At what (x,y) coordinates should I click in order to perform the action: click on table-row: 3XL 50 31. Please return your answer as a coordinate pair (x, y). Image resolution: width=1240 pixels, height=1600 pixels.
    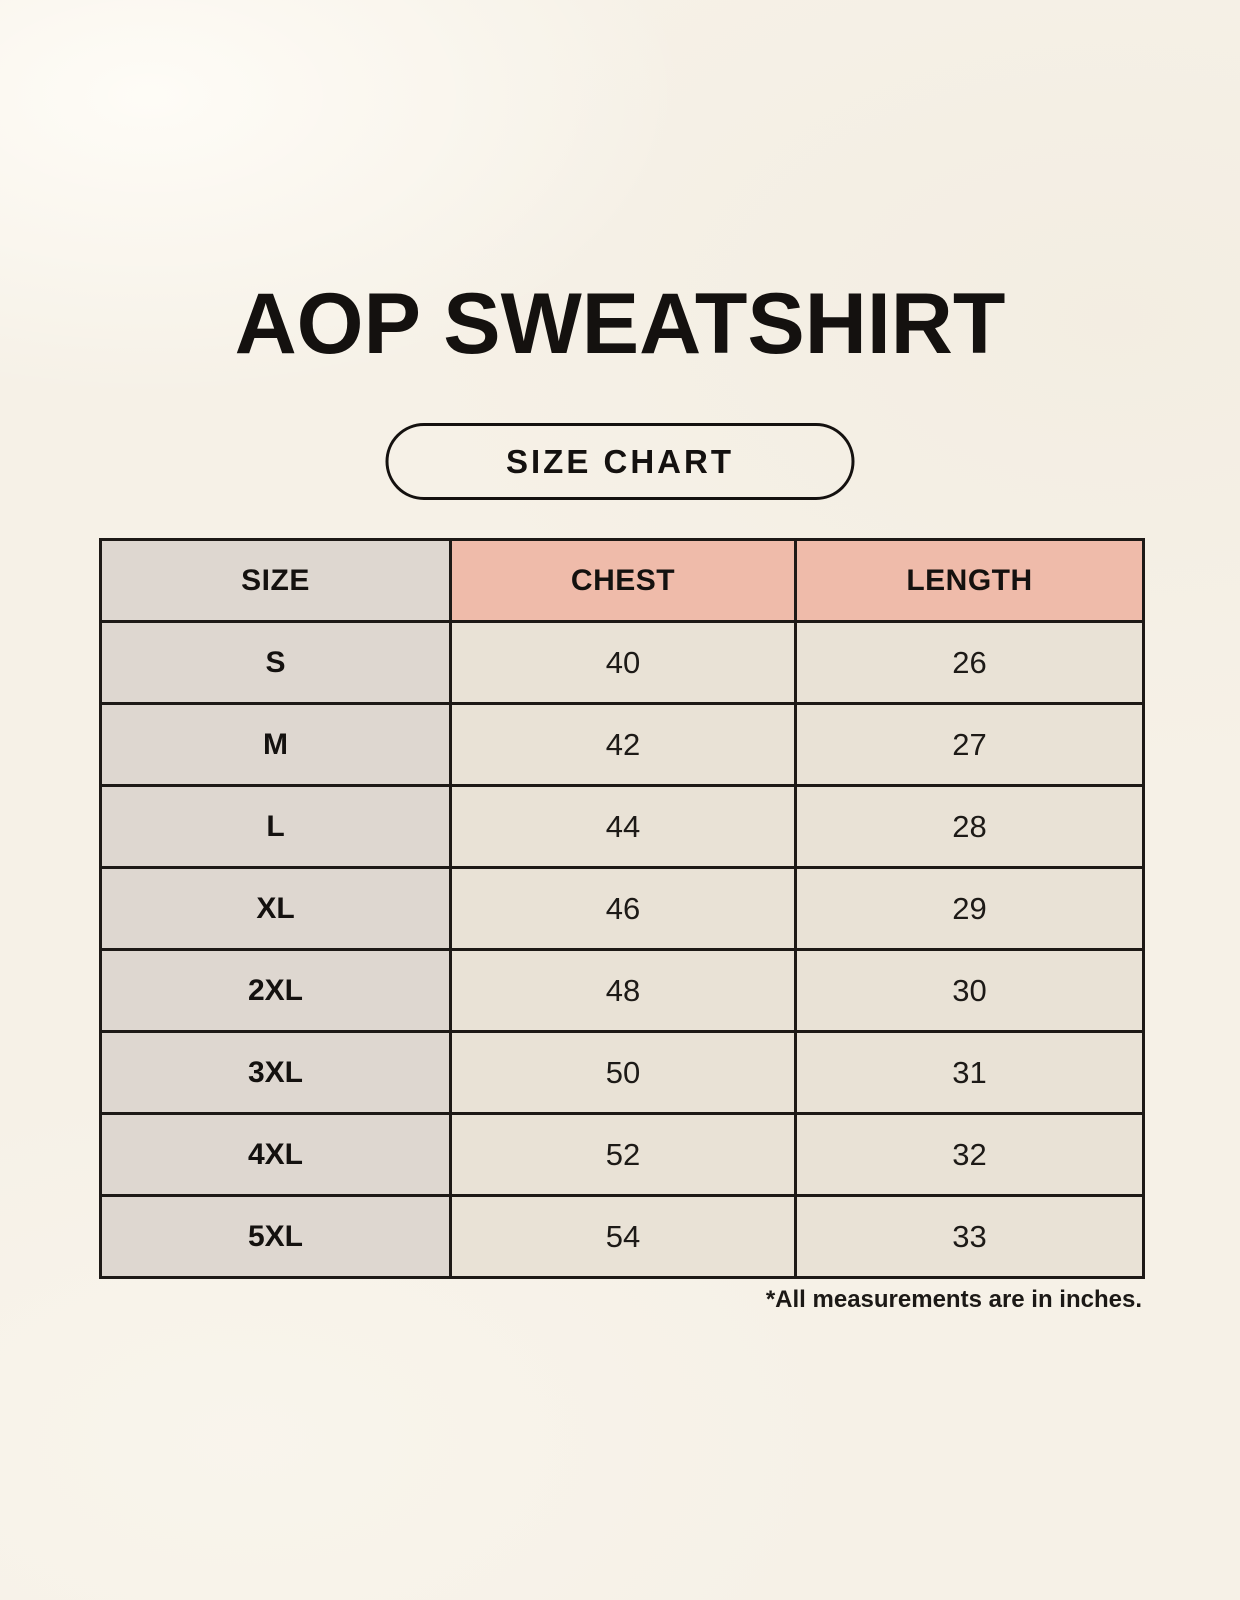
    Looking at the image, I should click on (622, 1072).